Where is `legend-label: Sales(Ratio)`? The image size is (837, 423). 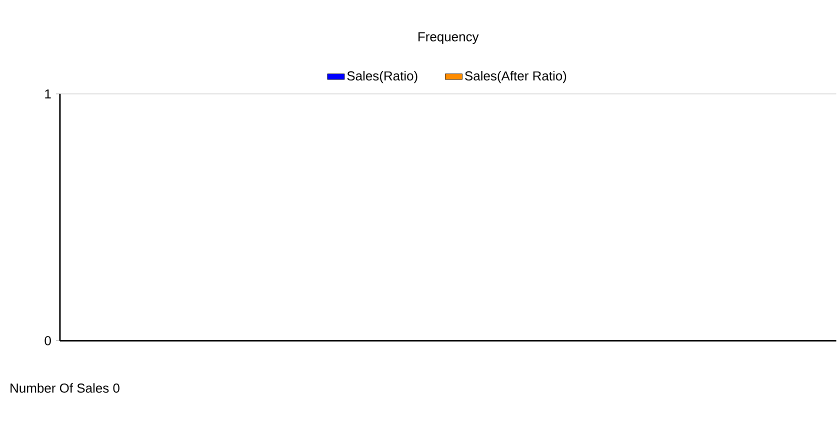 legend-label: Sales(Ratio) is located at coordinates (382, 77).